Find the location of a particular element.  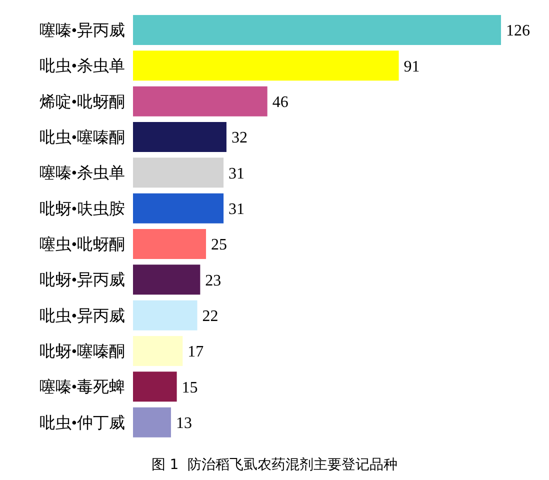

y-tick-label: 噻嗪•杀虫单 is located at coordinates (82, 173).